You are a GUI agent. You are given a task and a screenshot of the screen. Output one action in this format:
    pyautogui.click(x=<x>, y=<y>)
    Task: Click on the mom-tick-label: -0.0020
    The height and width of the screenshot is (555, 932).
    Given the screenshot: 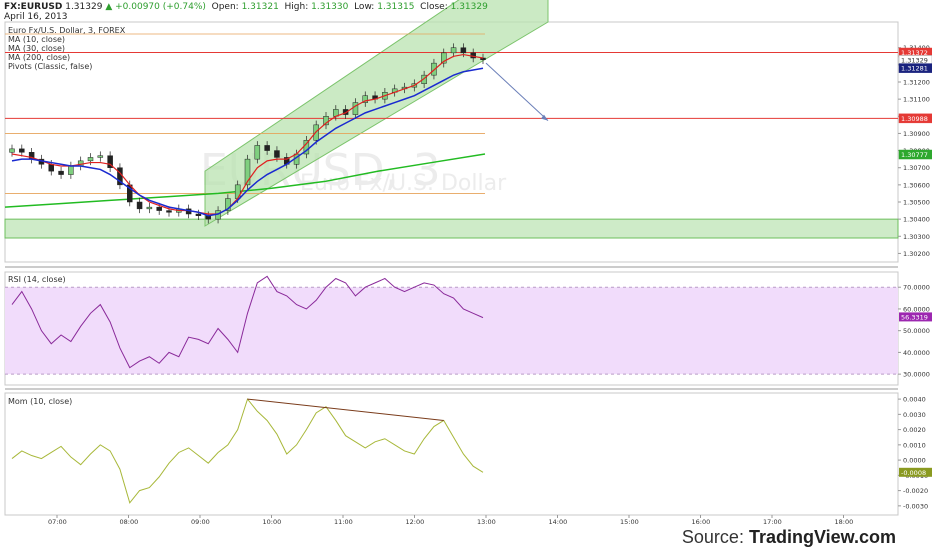 What is the action you would take?
    pyautogui.click(x=915, y=491)
    